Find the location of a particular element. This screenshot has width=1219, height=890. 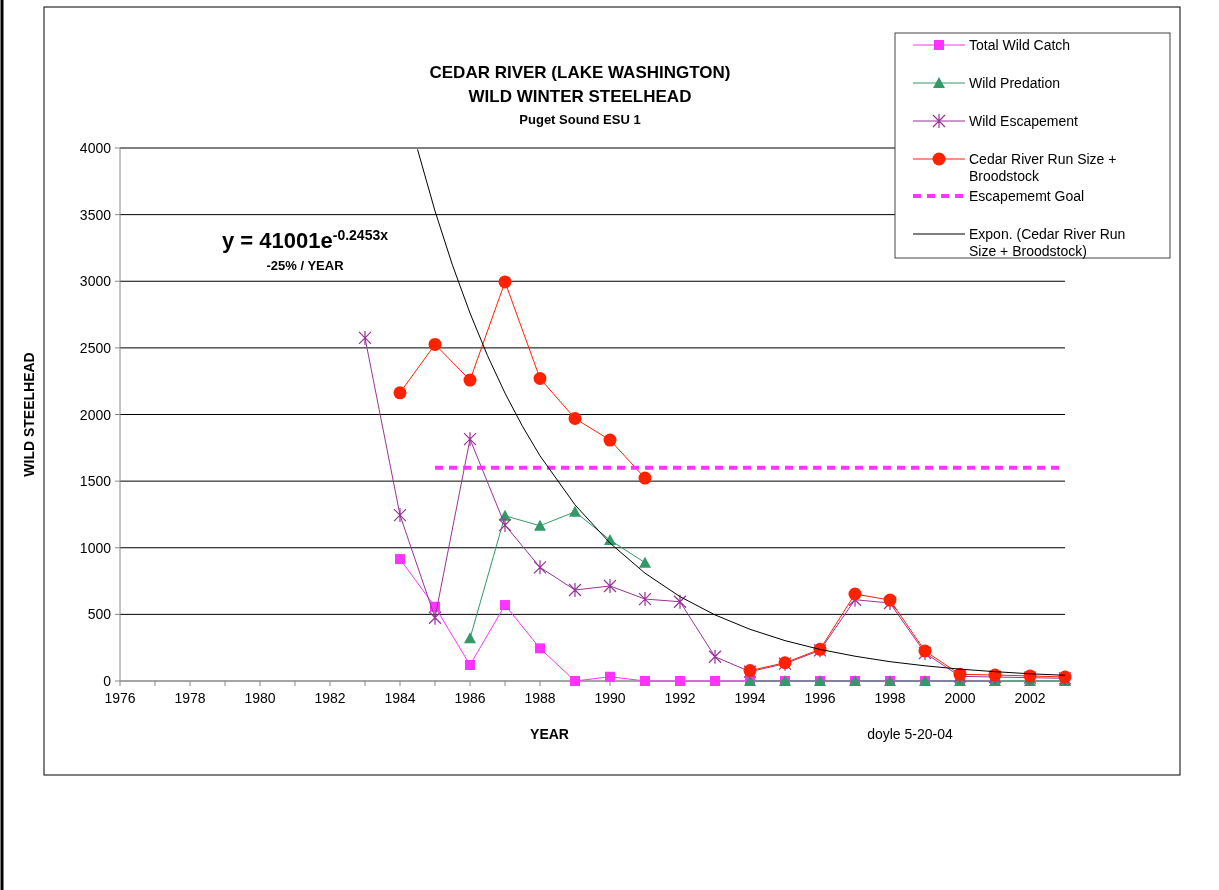

x-axis-title: YEAR is located at coordinates (549, 734).